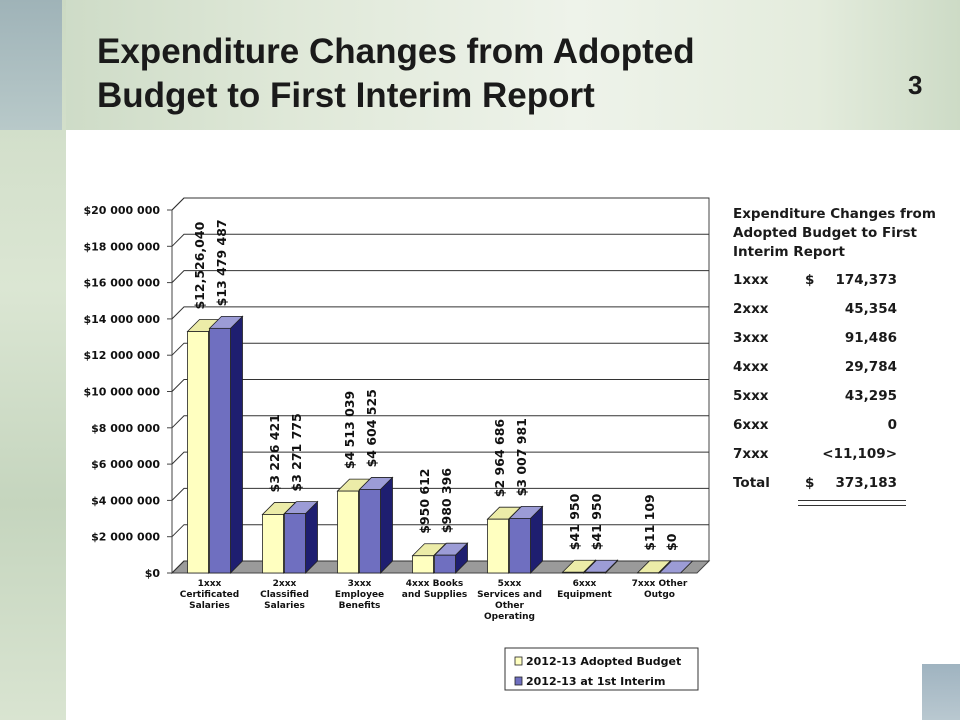 The image size is (960, 720). I want to click on y-tick-label: $16 000 000, so click(121, 283).